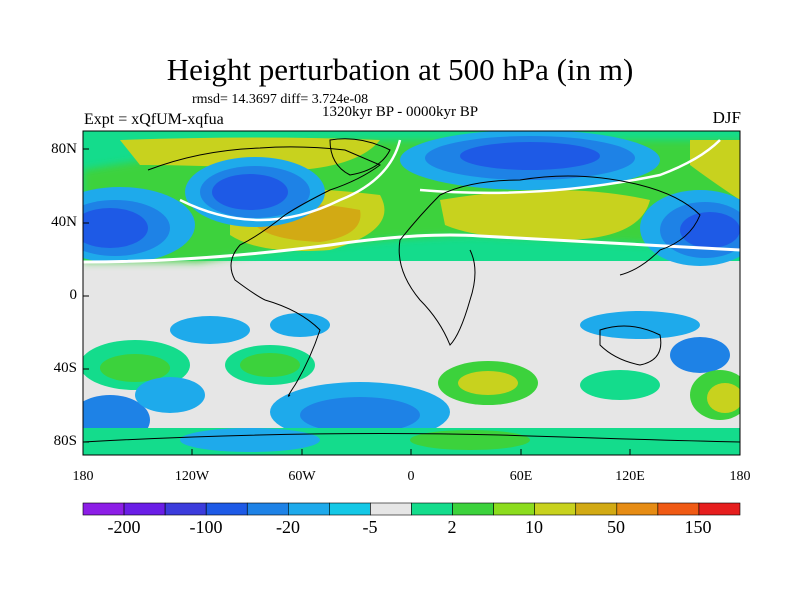  What do you see at coordinates (452, 527) in the screenshot?
I see `colorbar-label: 2` at bounding box center [452, 527].